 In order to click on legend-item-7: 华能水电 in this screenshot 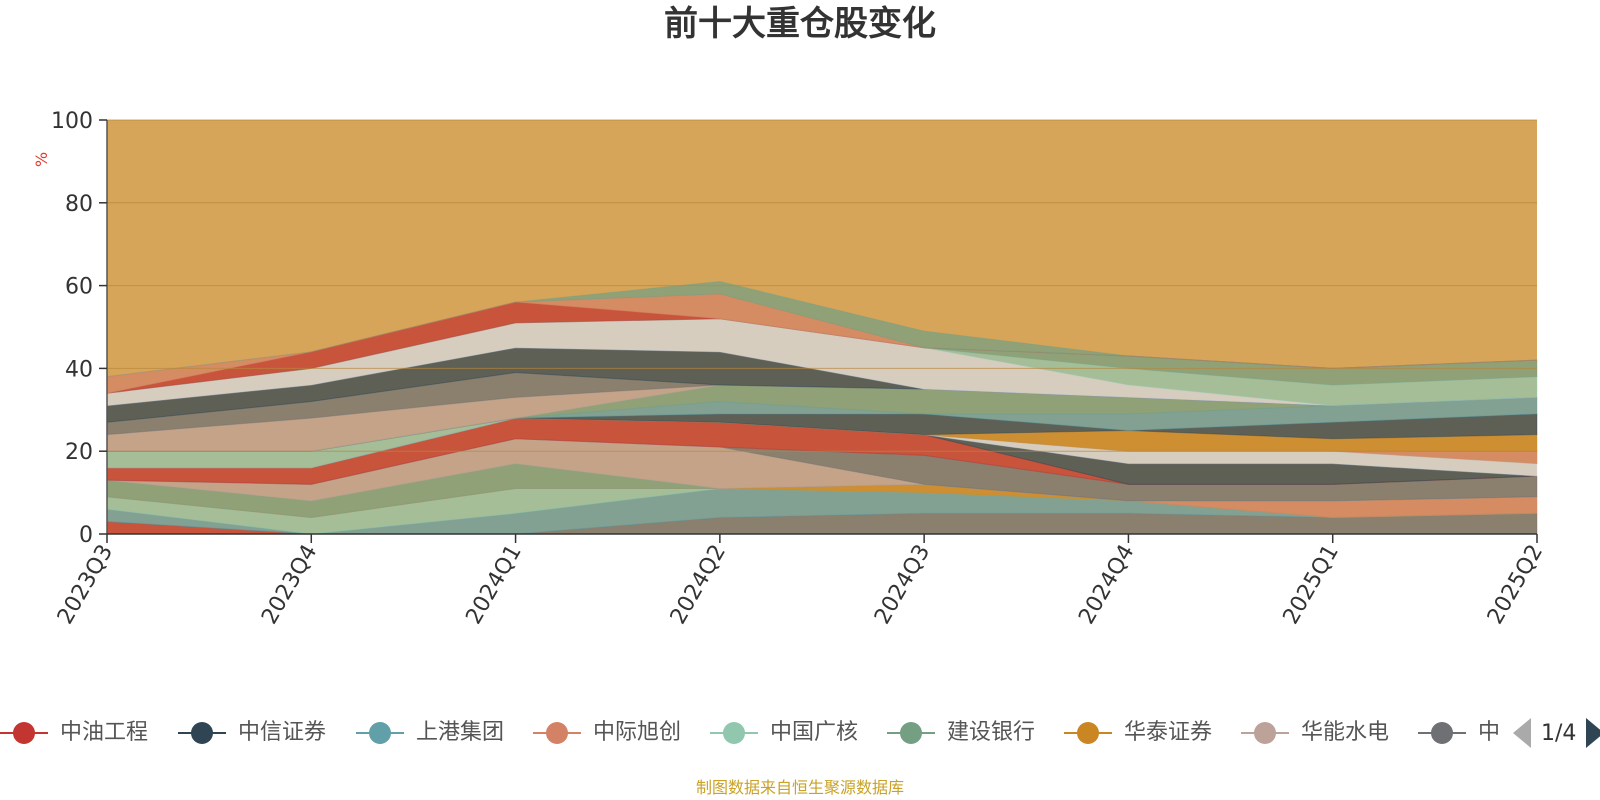, I will do `click(1315, 733)`.